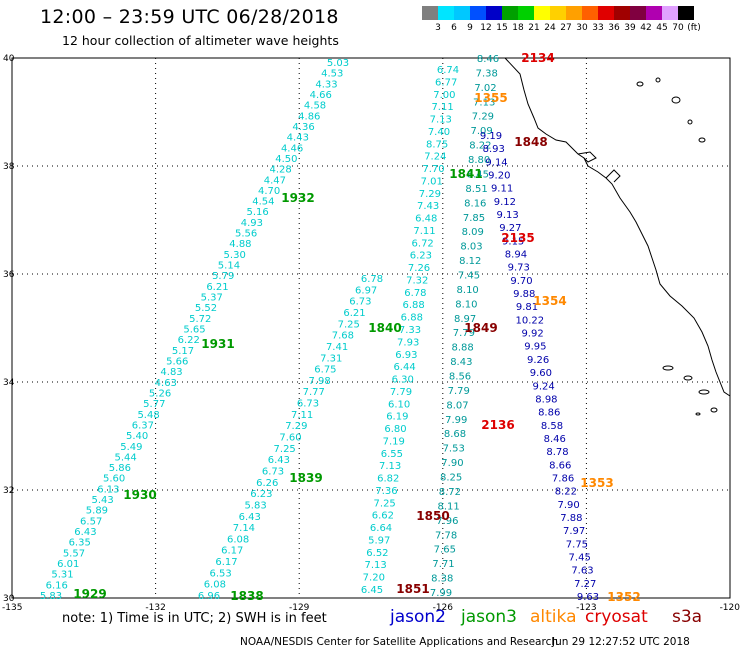 This screenshot has height=650, width=740. I want to click on swh-value: 4.36, so click(303, 127).